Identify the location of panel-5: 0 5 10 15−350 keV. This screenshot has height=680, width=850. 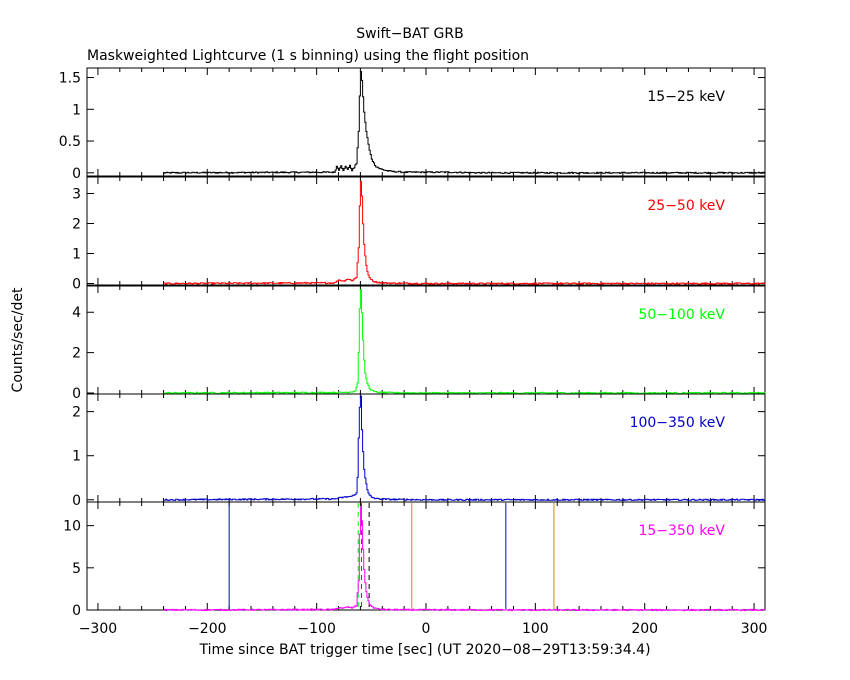
(414, 560).